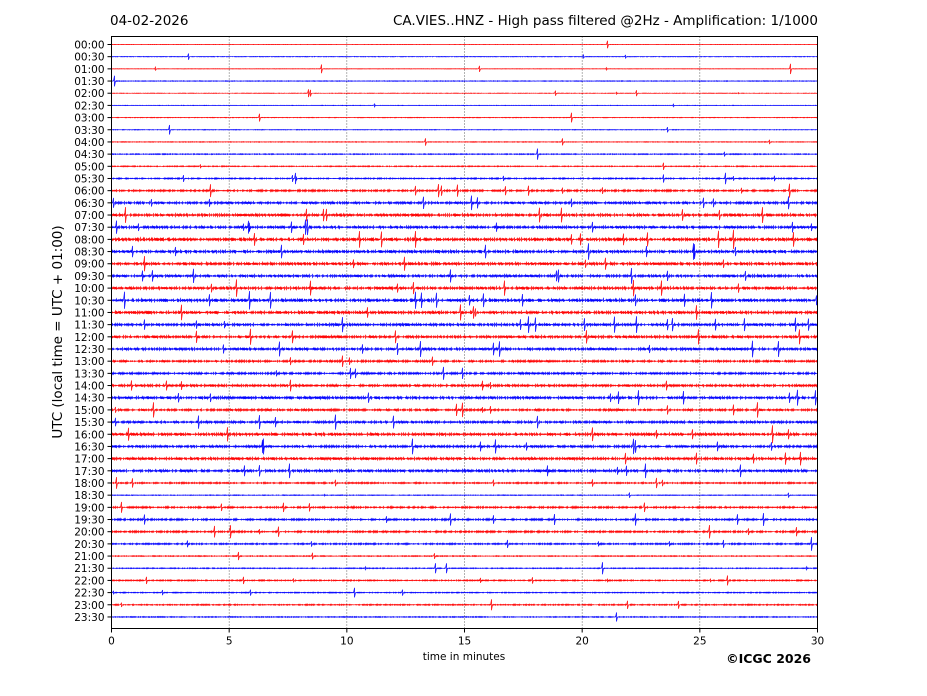 The width and height of the screenshot is (927, 696). What do you see at coordinates (89, 131) in the screenshot?
I see `y-tick-label: 03:30` at bounding box center [89, 131].